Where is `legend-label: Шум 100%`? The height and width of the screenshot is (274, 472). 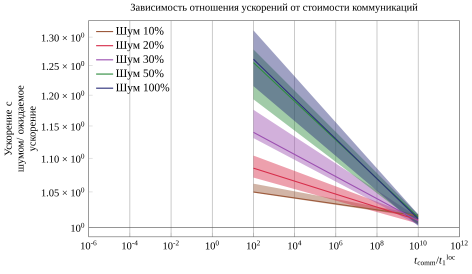 legend-label: Шум 100% is located at coordinates (143, 89).